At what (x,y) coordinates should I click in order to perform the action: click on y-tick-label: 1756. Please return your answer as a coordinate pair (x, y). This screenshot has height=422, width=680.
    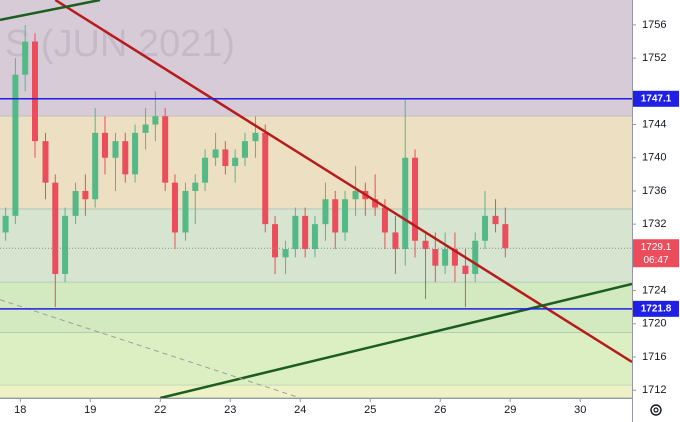
    Looking at the image, I should click on (654, 25).